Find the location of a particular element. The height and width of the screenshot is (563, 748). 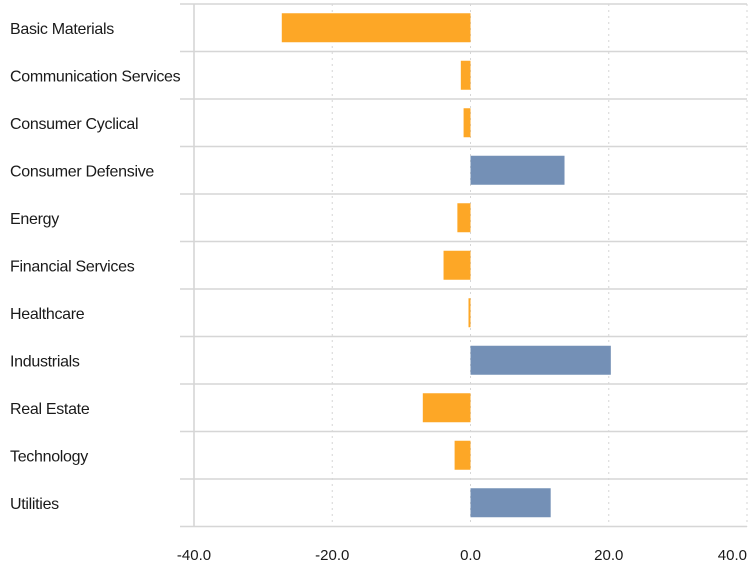

bar-technology is located at coordinates (462, 455).